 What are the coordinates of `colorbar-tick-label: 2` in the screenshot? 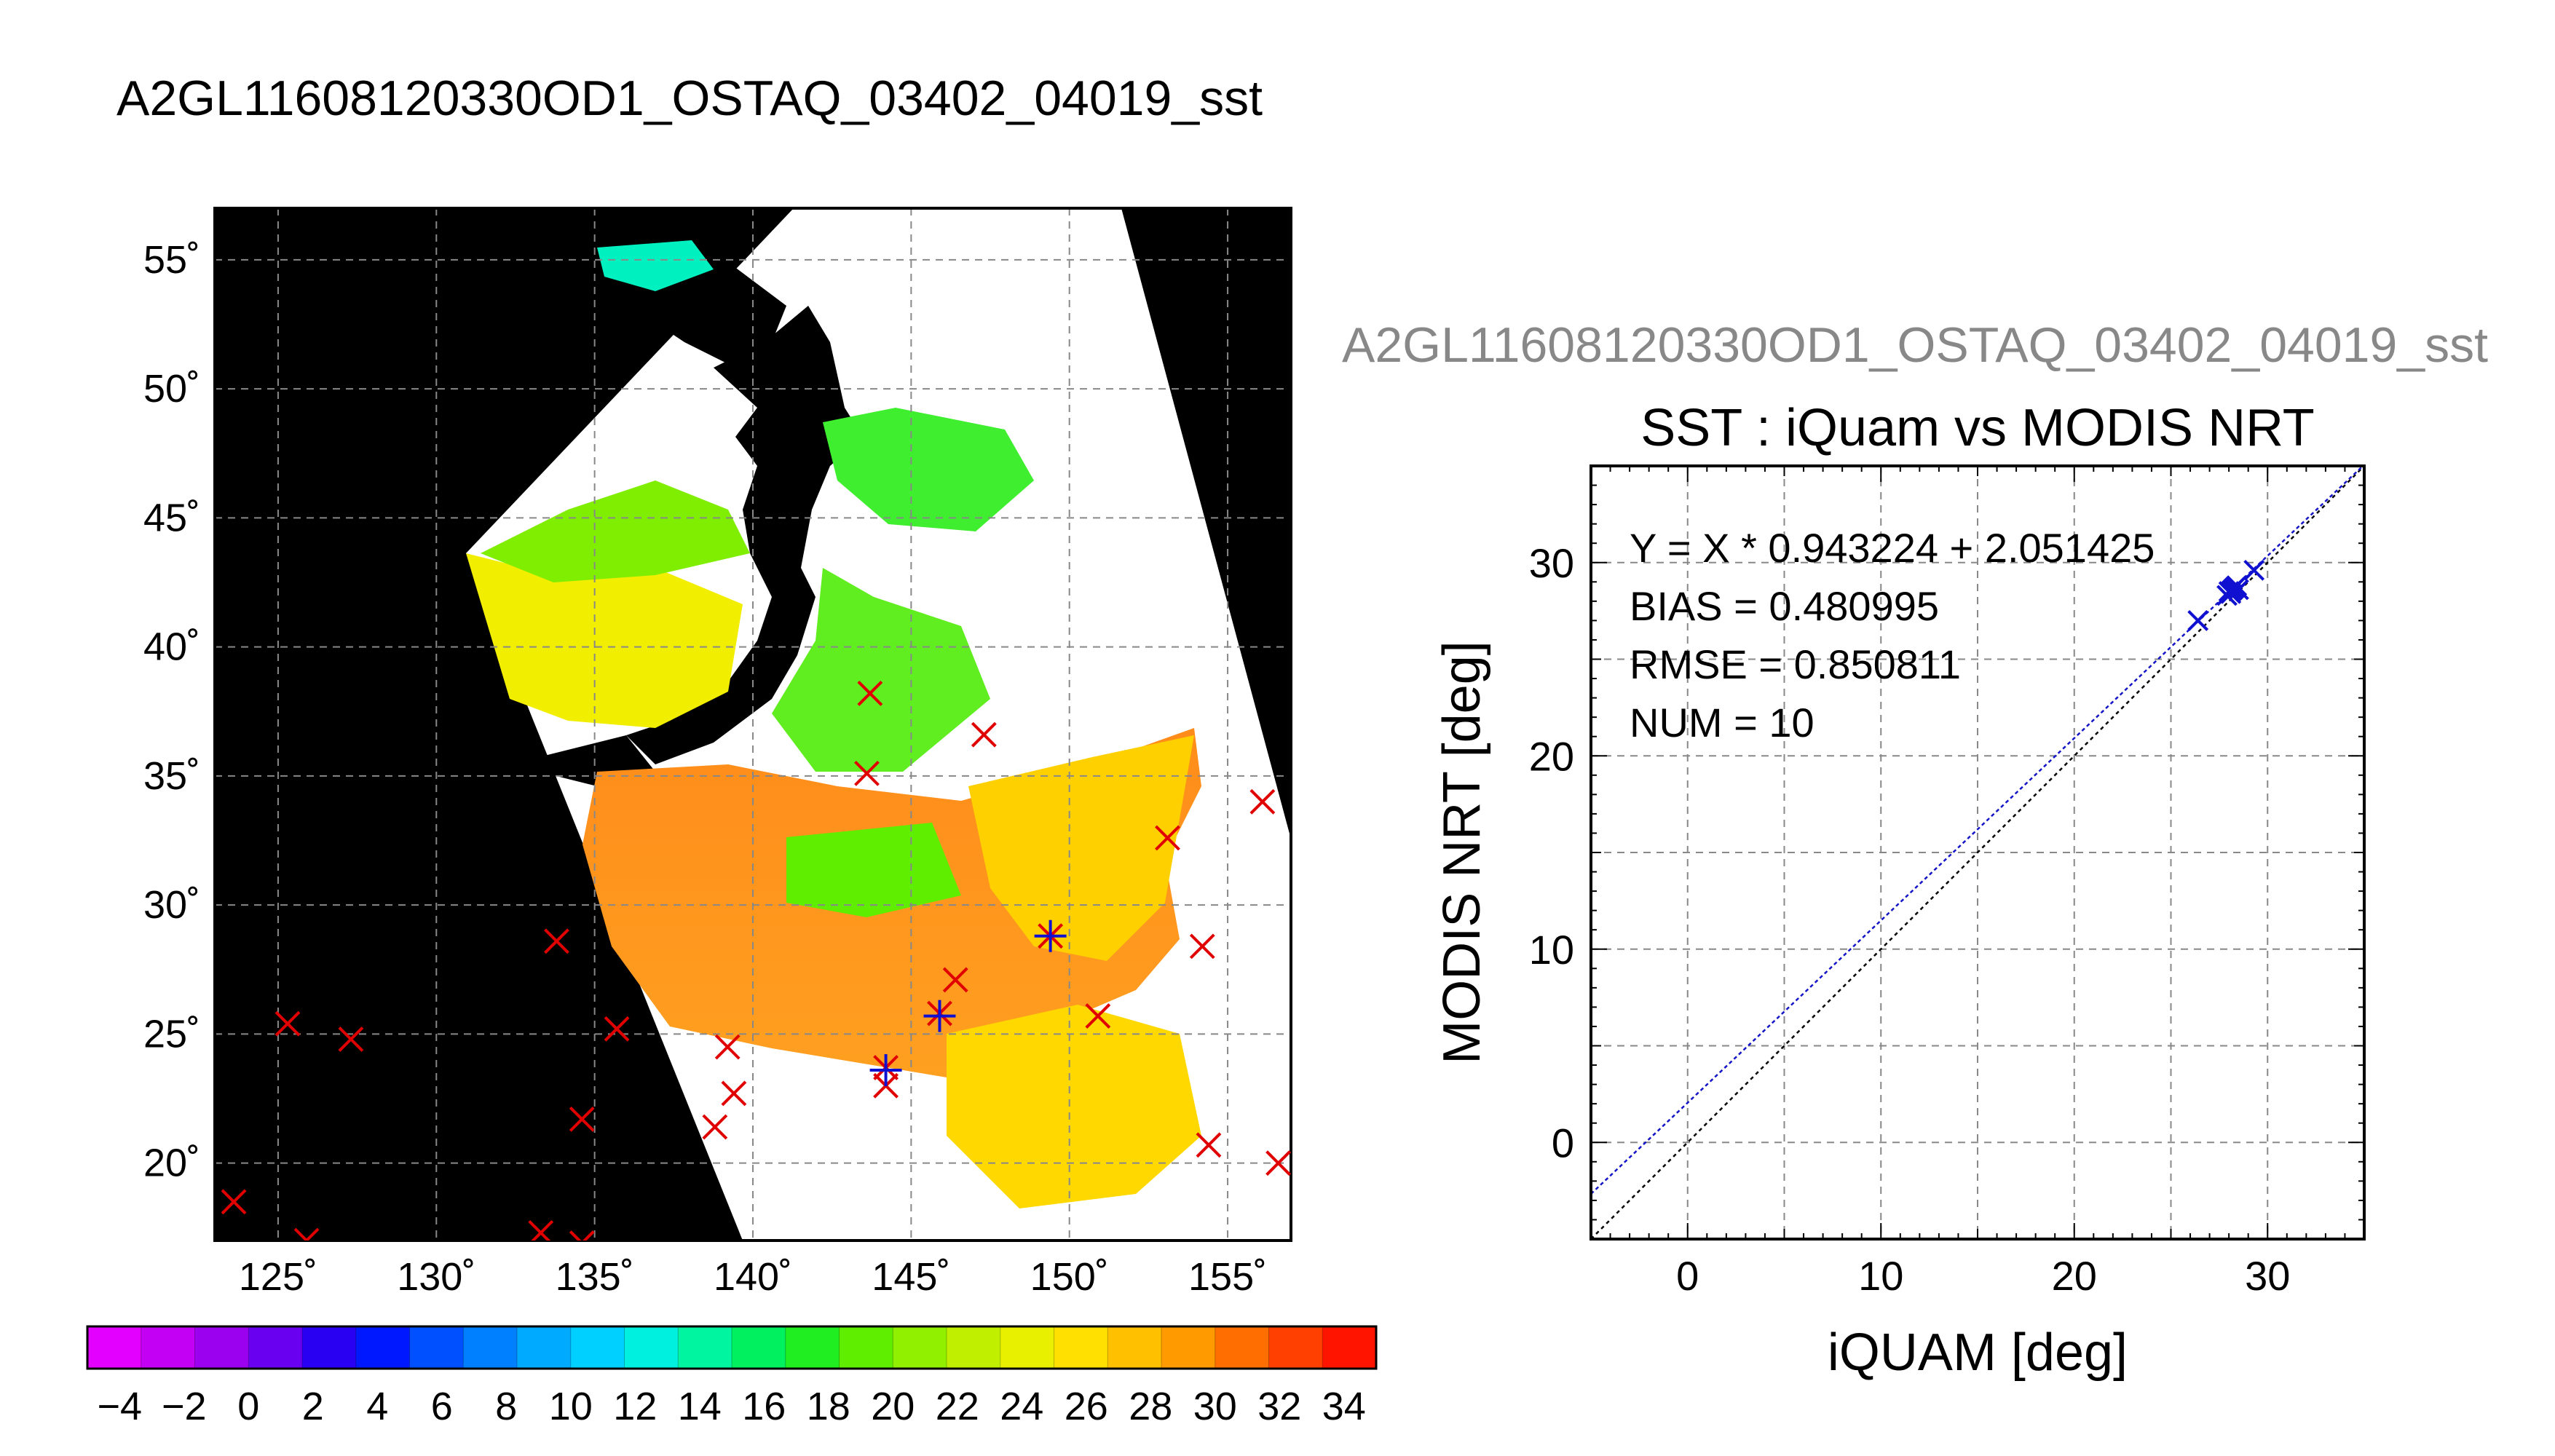 It's located at (313, 1406).